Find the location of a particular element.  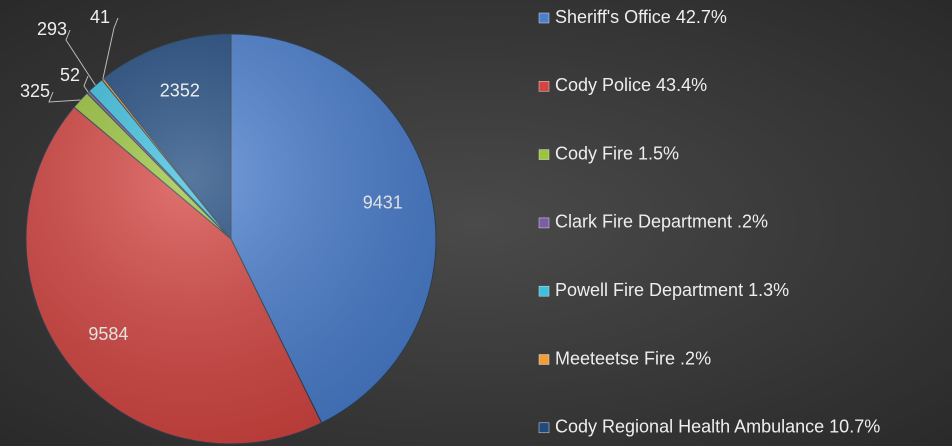

legend-label: Cody Fire 1.5% is located at coordinates (617, 153).